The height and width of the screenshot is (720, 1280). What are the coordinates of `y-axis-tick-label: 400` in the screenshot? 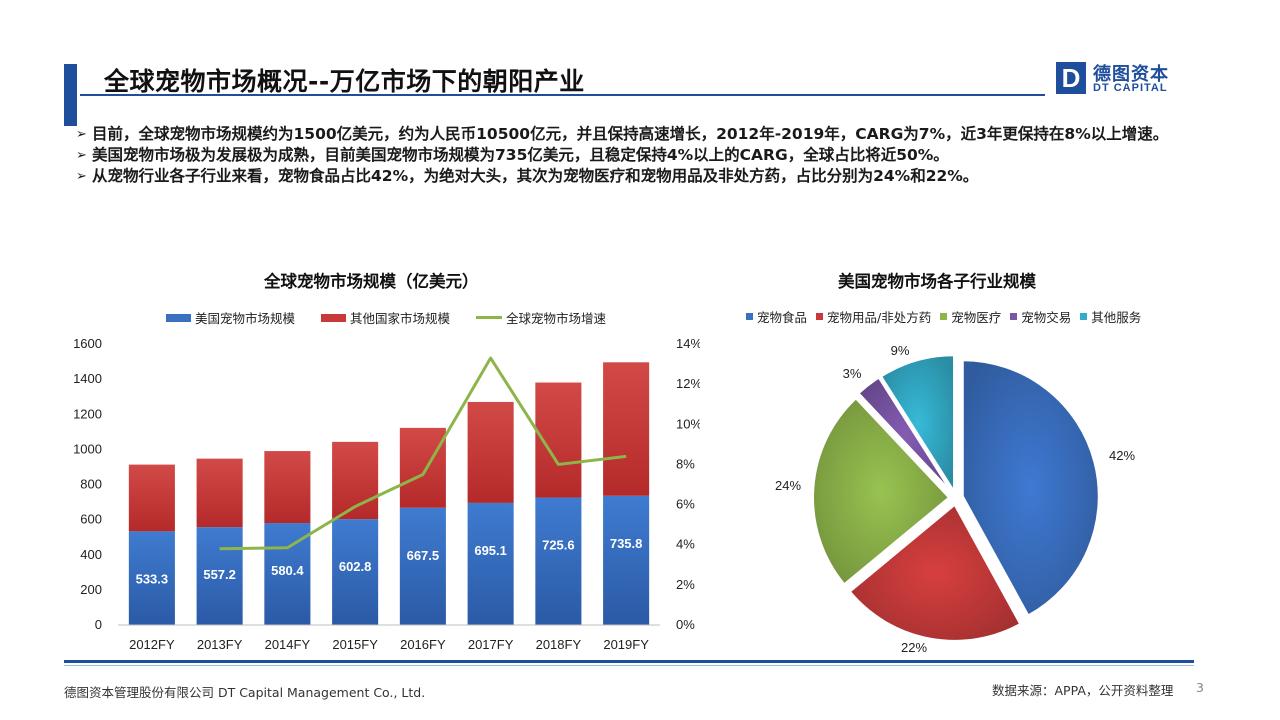 It's located at (91, 554).